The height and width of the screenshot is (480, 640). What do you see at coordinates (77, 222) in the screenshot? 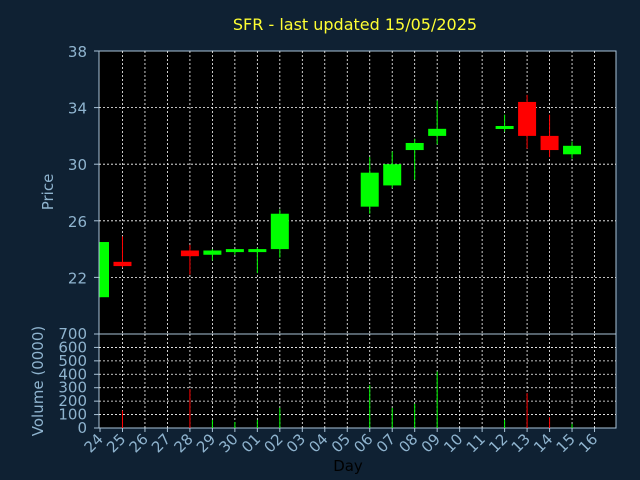
I see `price-tick-label: 26` at bounding box center [77, 222].